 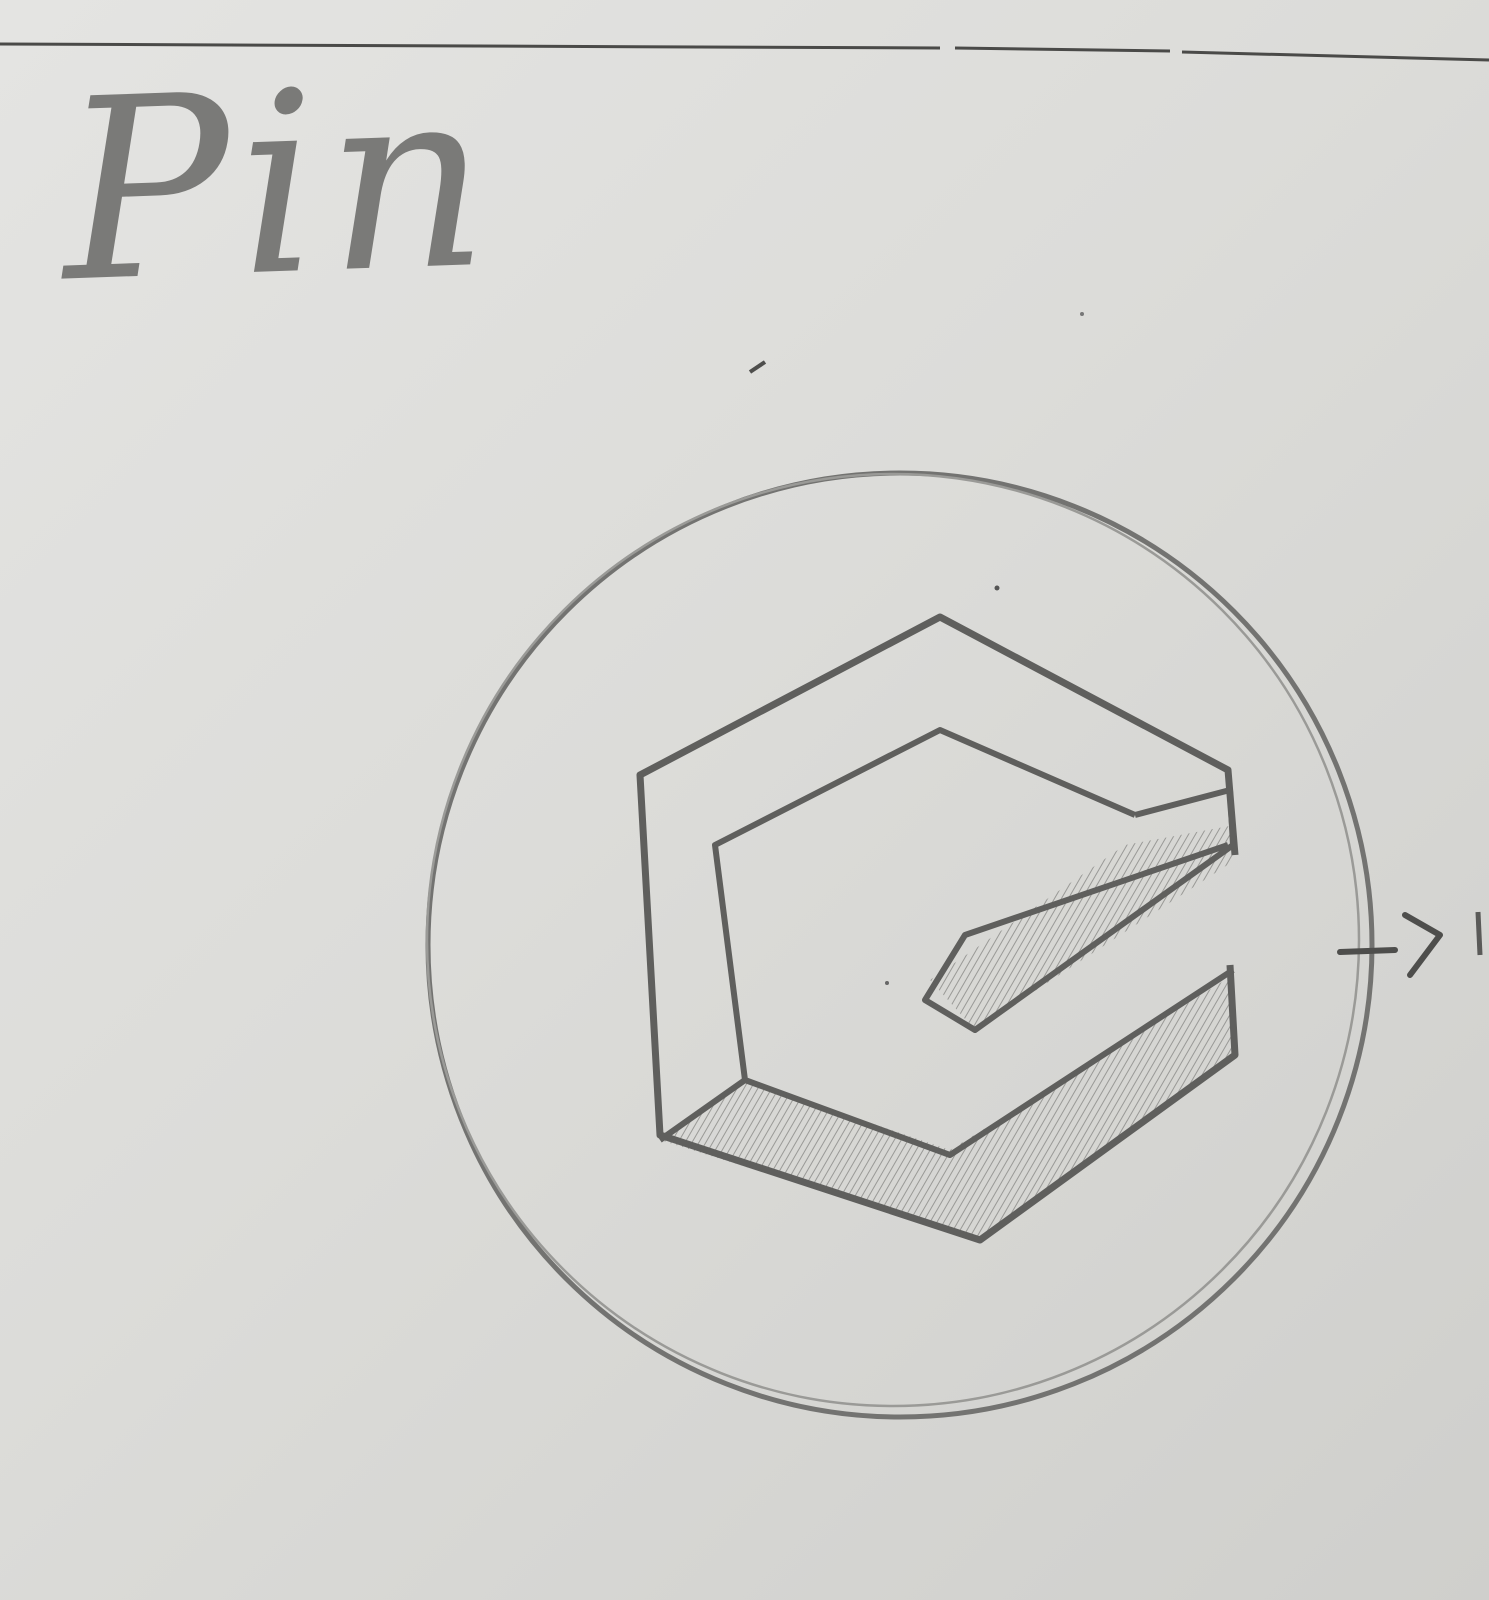 I want to click on arrow-mark, so click(x=1479, y=933).